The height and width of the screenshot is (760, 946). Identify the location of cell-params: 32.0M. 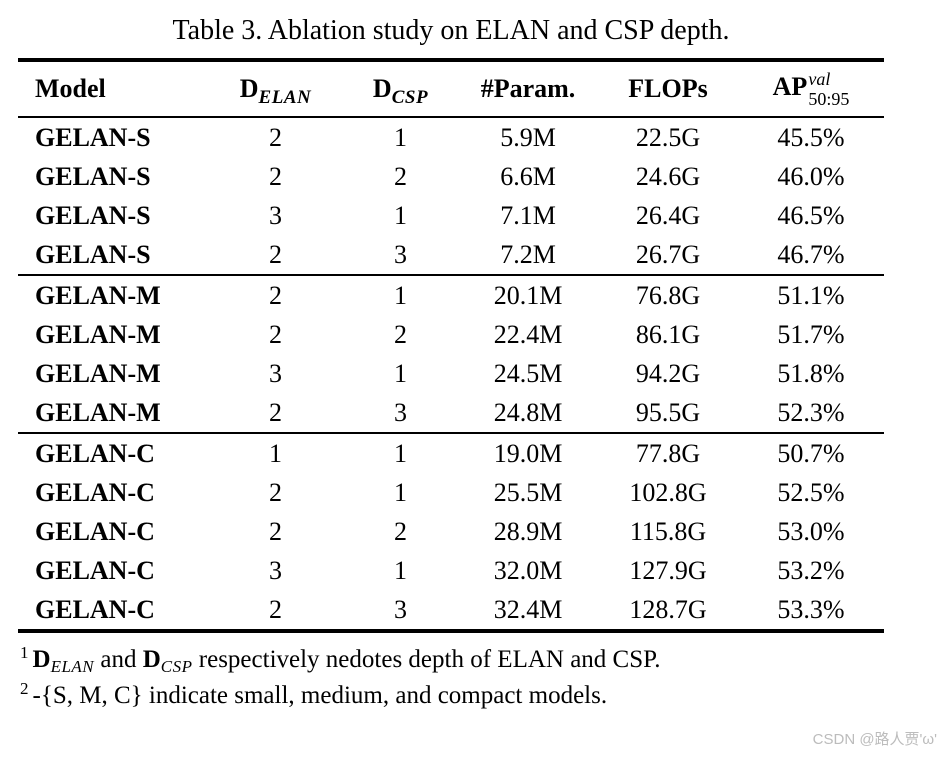
(528, 570).